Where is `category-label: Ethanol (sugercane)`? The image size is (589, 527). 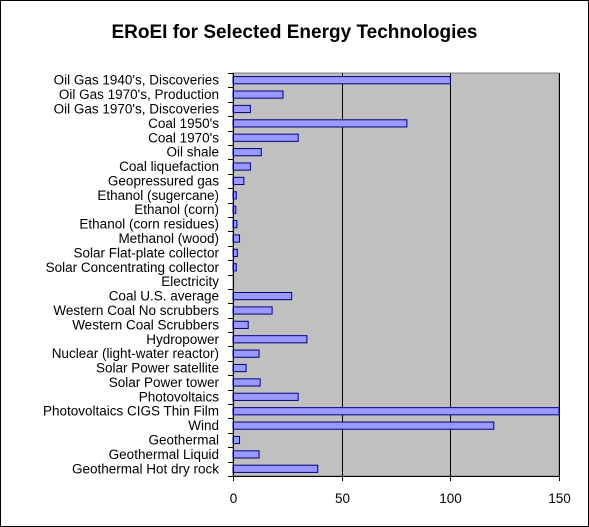
category-label: Ethanol (sugercane) is located at coordinates (158, 195).